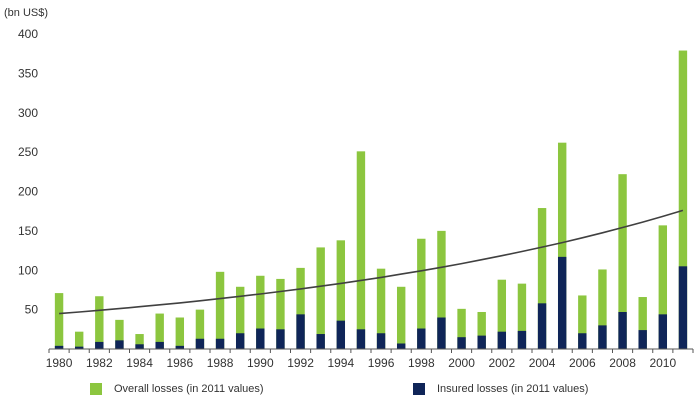  What do you see at coordinates (59, 363) in the screenshot?
I see `x-tick-label: 1980` at bounding box center [59, 363].